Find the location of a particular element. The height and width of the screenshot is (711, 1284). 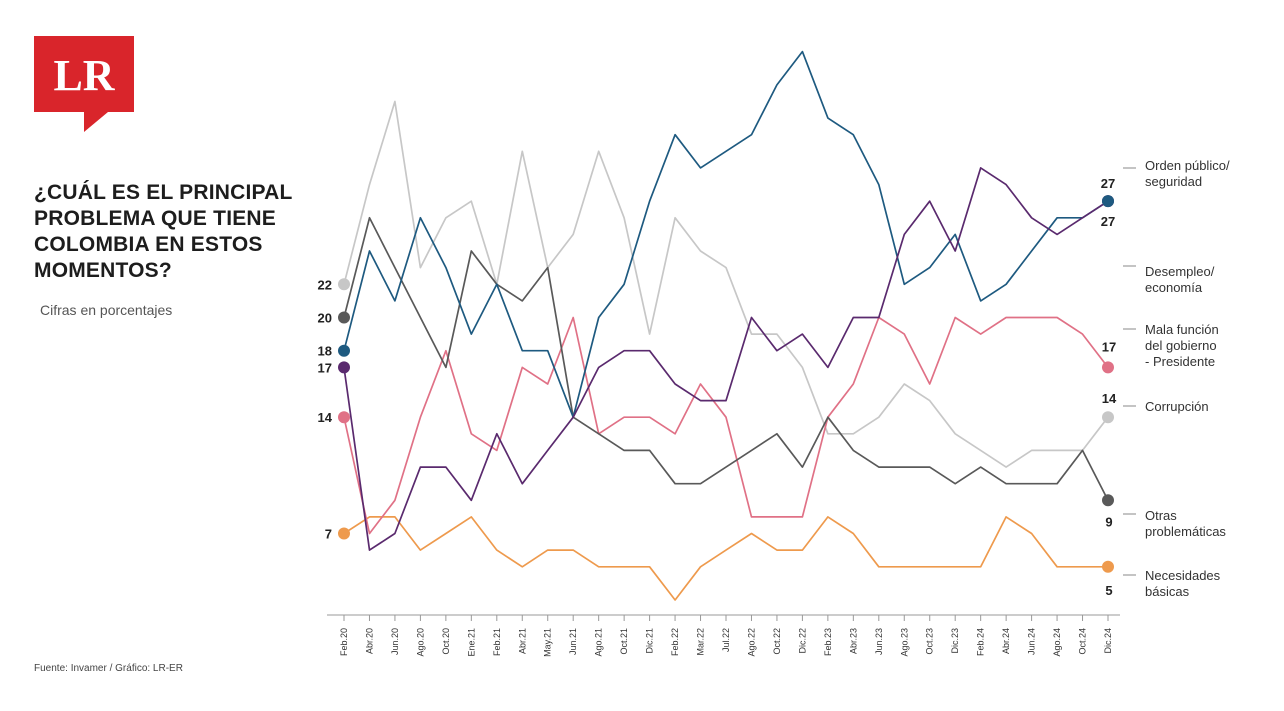

legend-entry: Mala función del gobierno - Presidente is located at coordinates (1182, 345).